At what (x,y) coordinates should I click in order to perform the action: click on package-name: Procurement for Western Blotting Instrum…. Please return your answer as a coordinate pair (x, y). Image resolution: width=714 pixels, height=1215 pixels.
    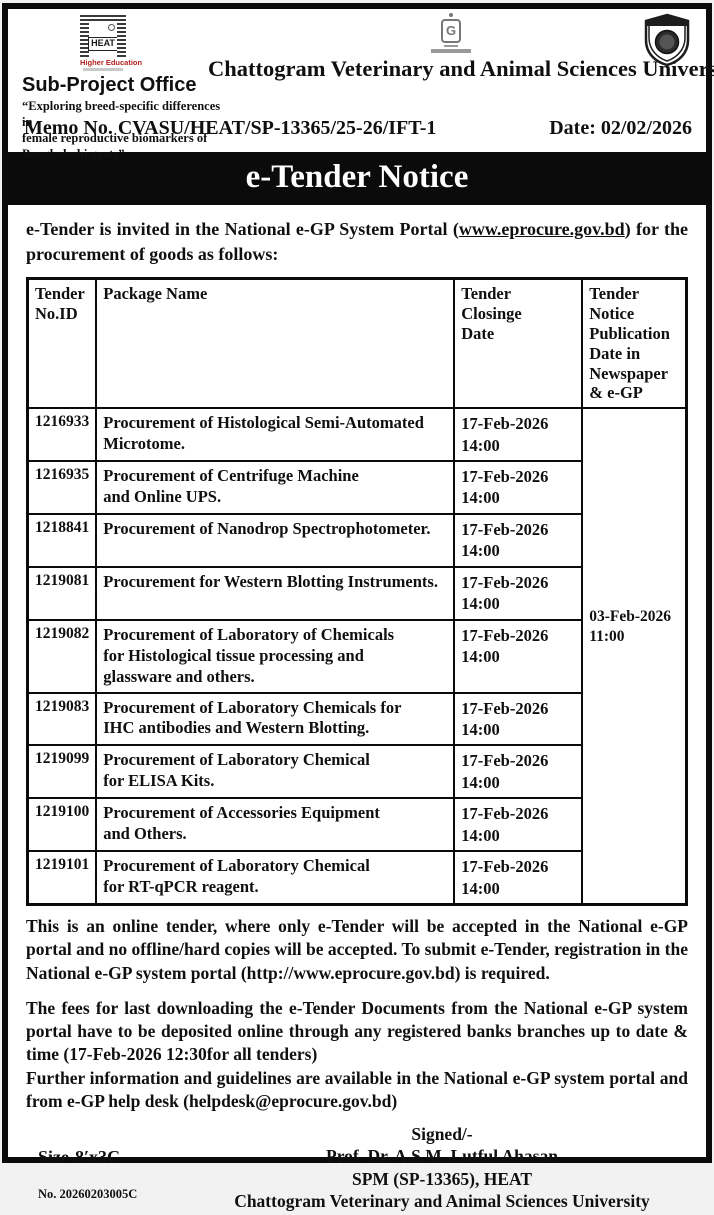
    Looking at the image, I should click on (275, 593).